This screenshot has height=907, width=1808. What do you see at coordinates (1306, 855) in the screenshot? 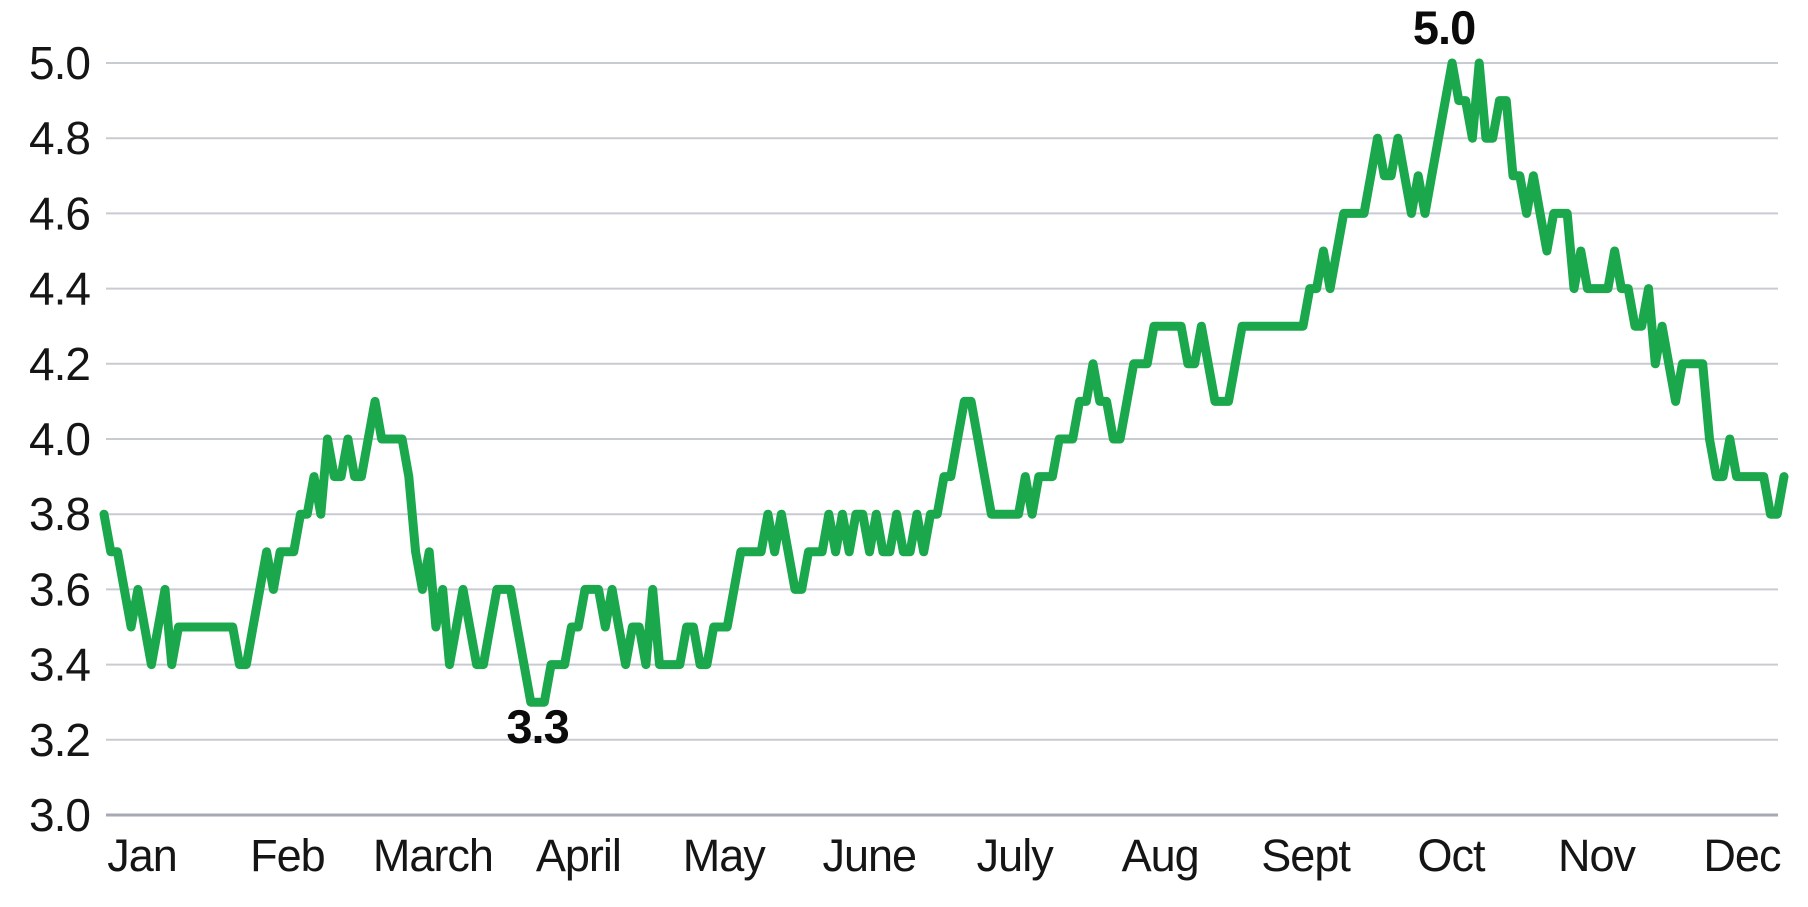
I see `x-tick-label: Sept` at bounding box center [1306, 855].